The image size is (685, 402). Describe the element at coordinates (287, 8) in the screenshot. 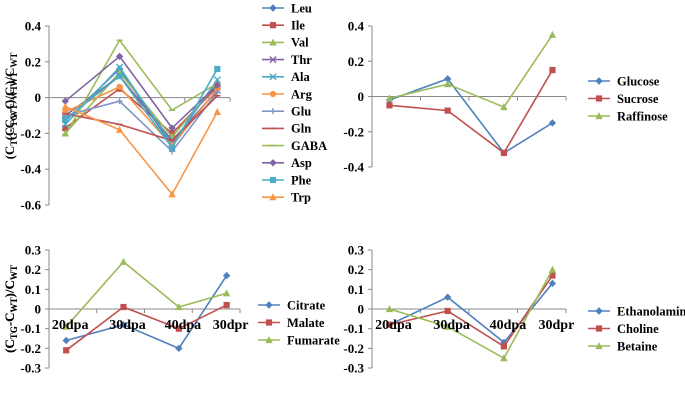

I see `legend-item: Leu` at that location.